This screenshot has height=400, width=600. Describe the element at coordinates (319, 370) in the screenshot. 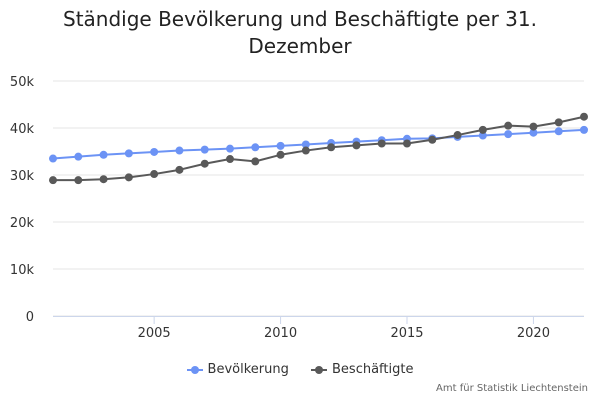

I see `legend-marker-beschaeftigte` at that location.